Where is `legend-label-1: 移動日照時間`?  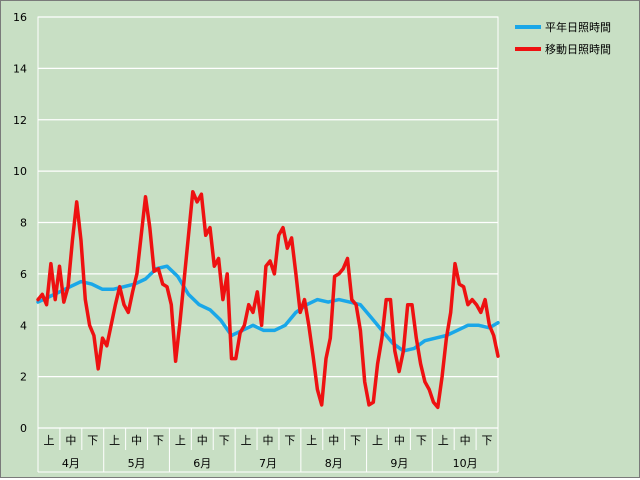 legend-label-1: 移動日照時間 is located at coordinates (578, 49).